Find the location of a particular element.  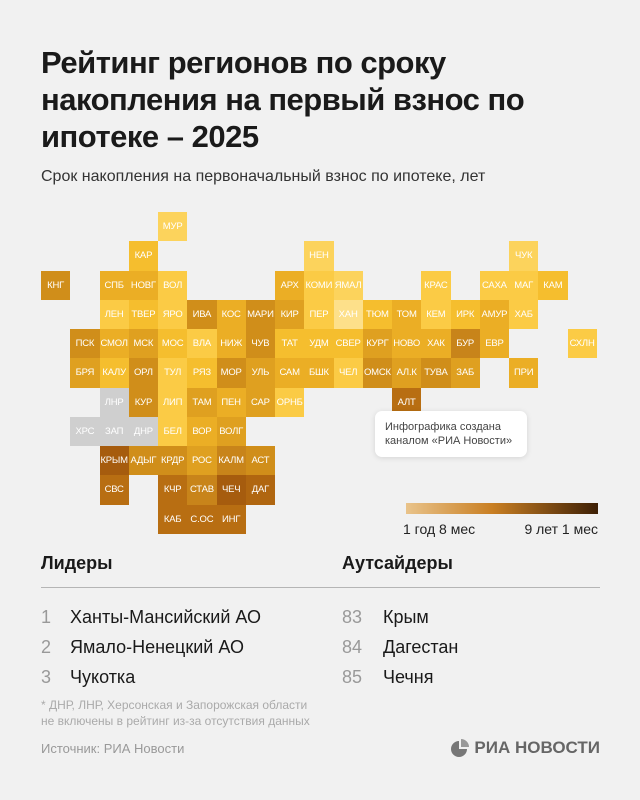

region-tile: СВЕР is located at coordinates (348, 344).